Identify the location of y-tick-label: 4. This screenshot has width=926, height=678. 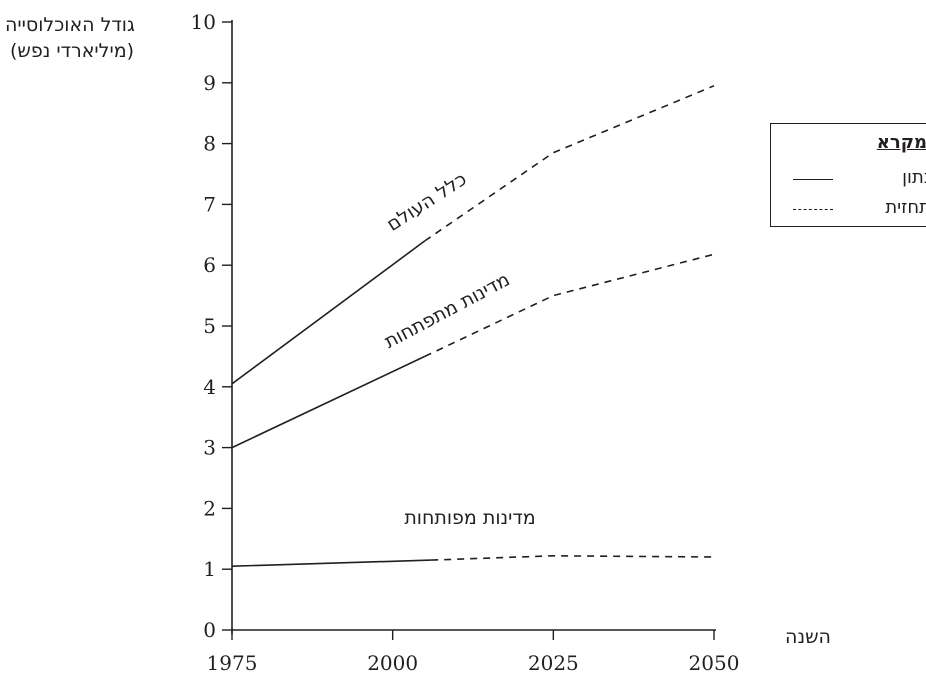
(209, 387).